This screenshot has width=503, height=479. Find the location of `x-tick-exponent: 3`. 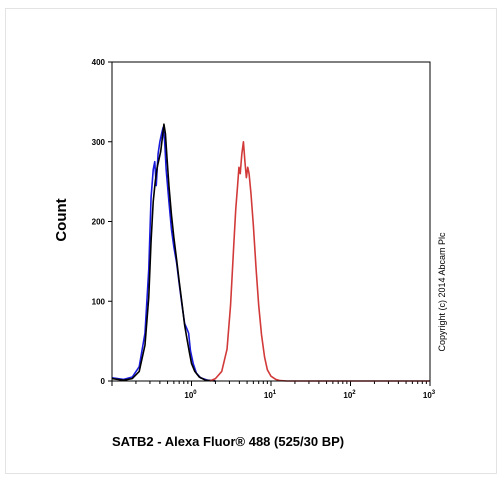

x-tick-exponent: 3 is located at coordinates (434, 393).